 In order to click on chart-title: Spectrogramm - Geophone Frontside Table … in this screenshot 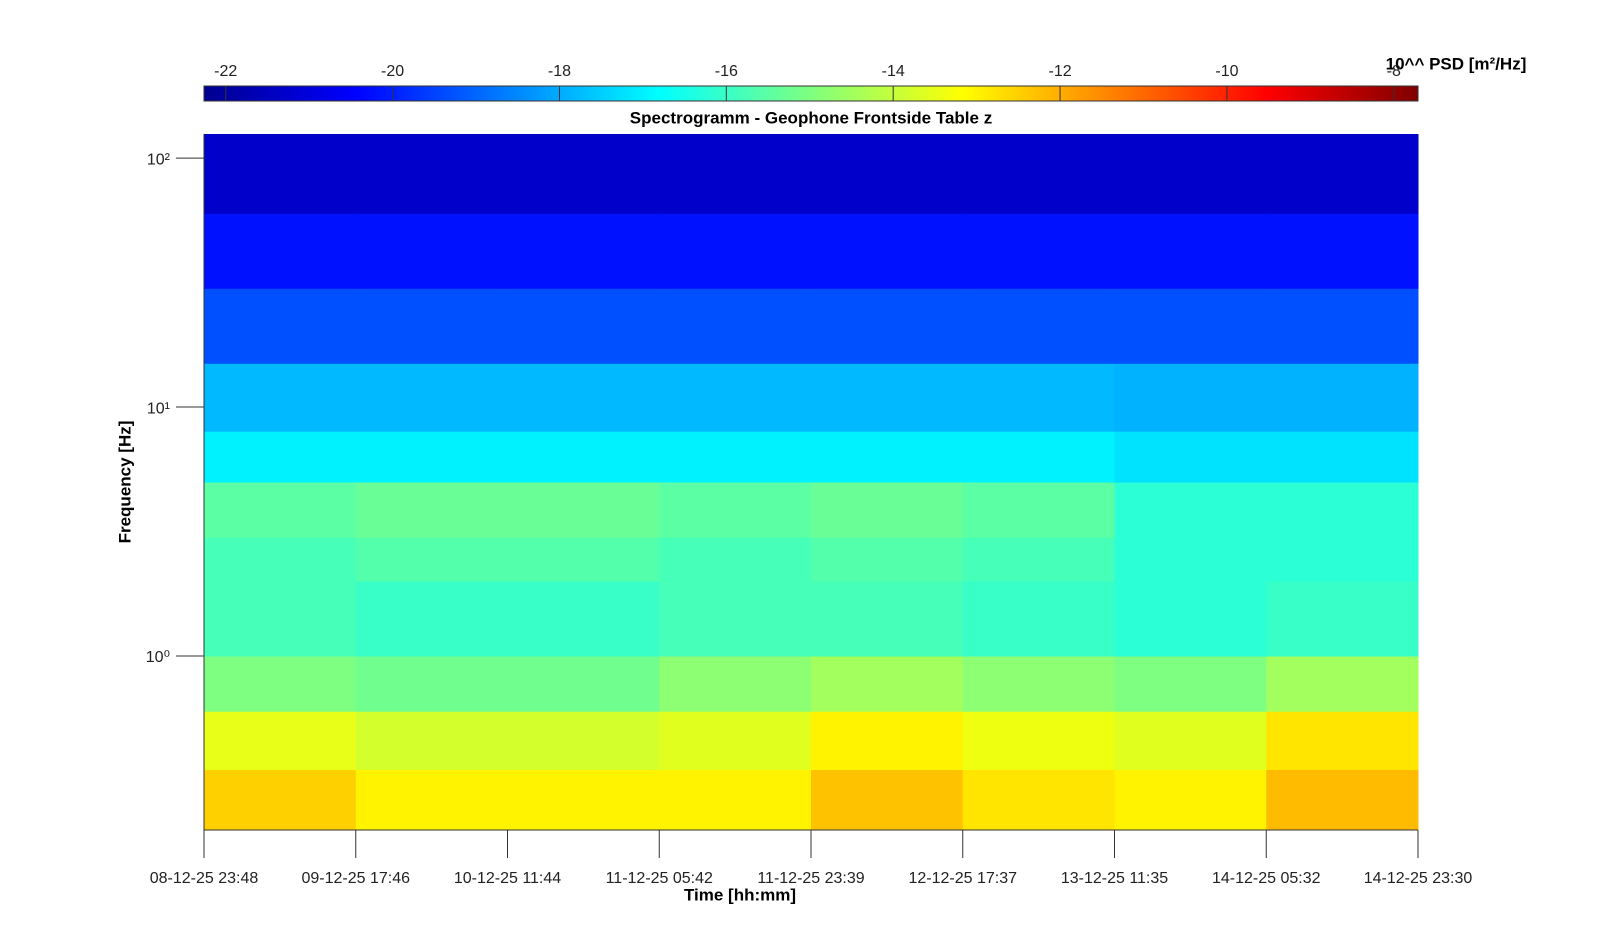, I will do `click(811, 117)`.